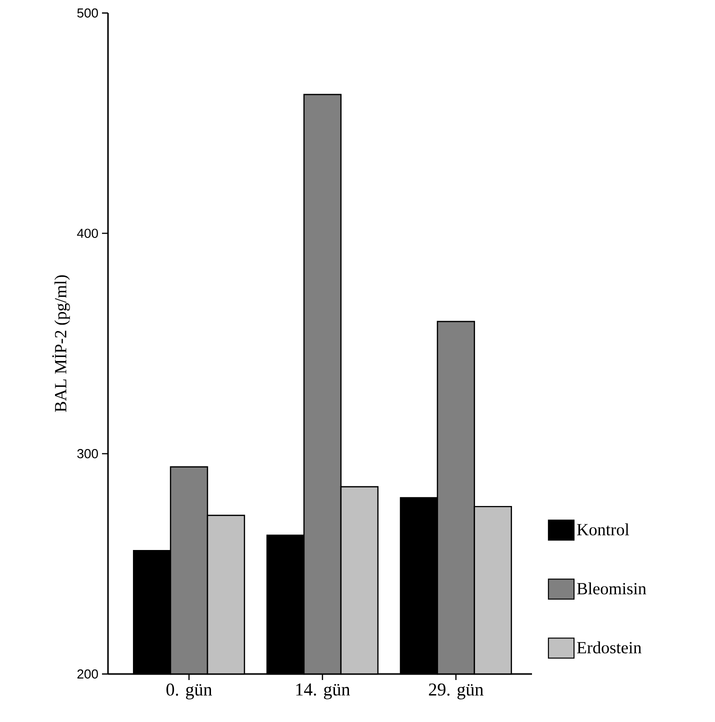  I want to click on y-tick-label: 200, so click(87, 674).